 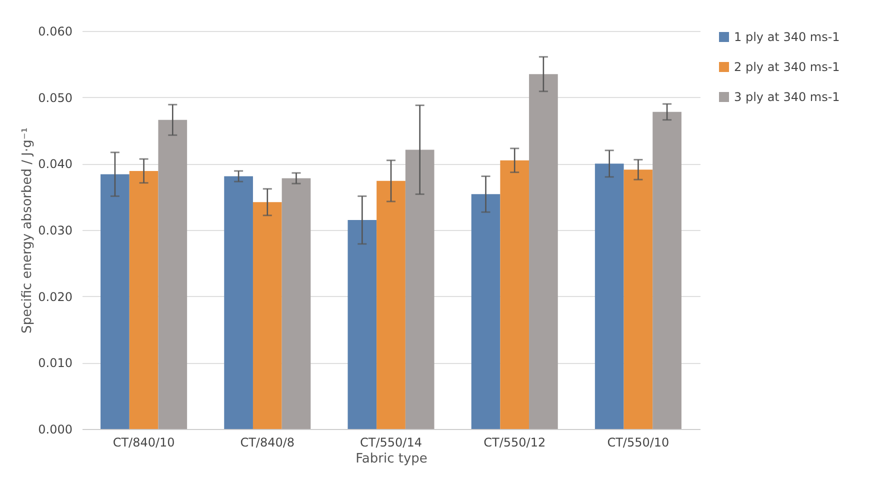 I want to click on y-tick-label: 0.010, so click(x=55, y=363).